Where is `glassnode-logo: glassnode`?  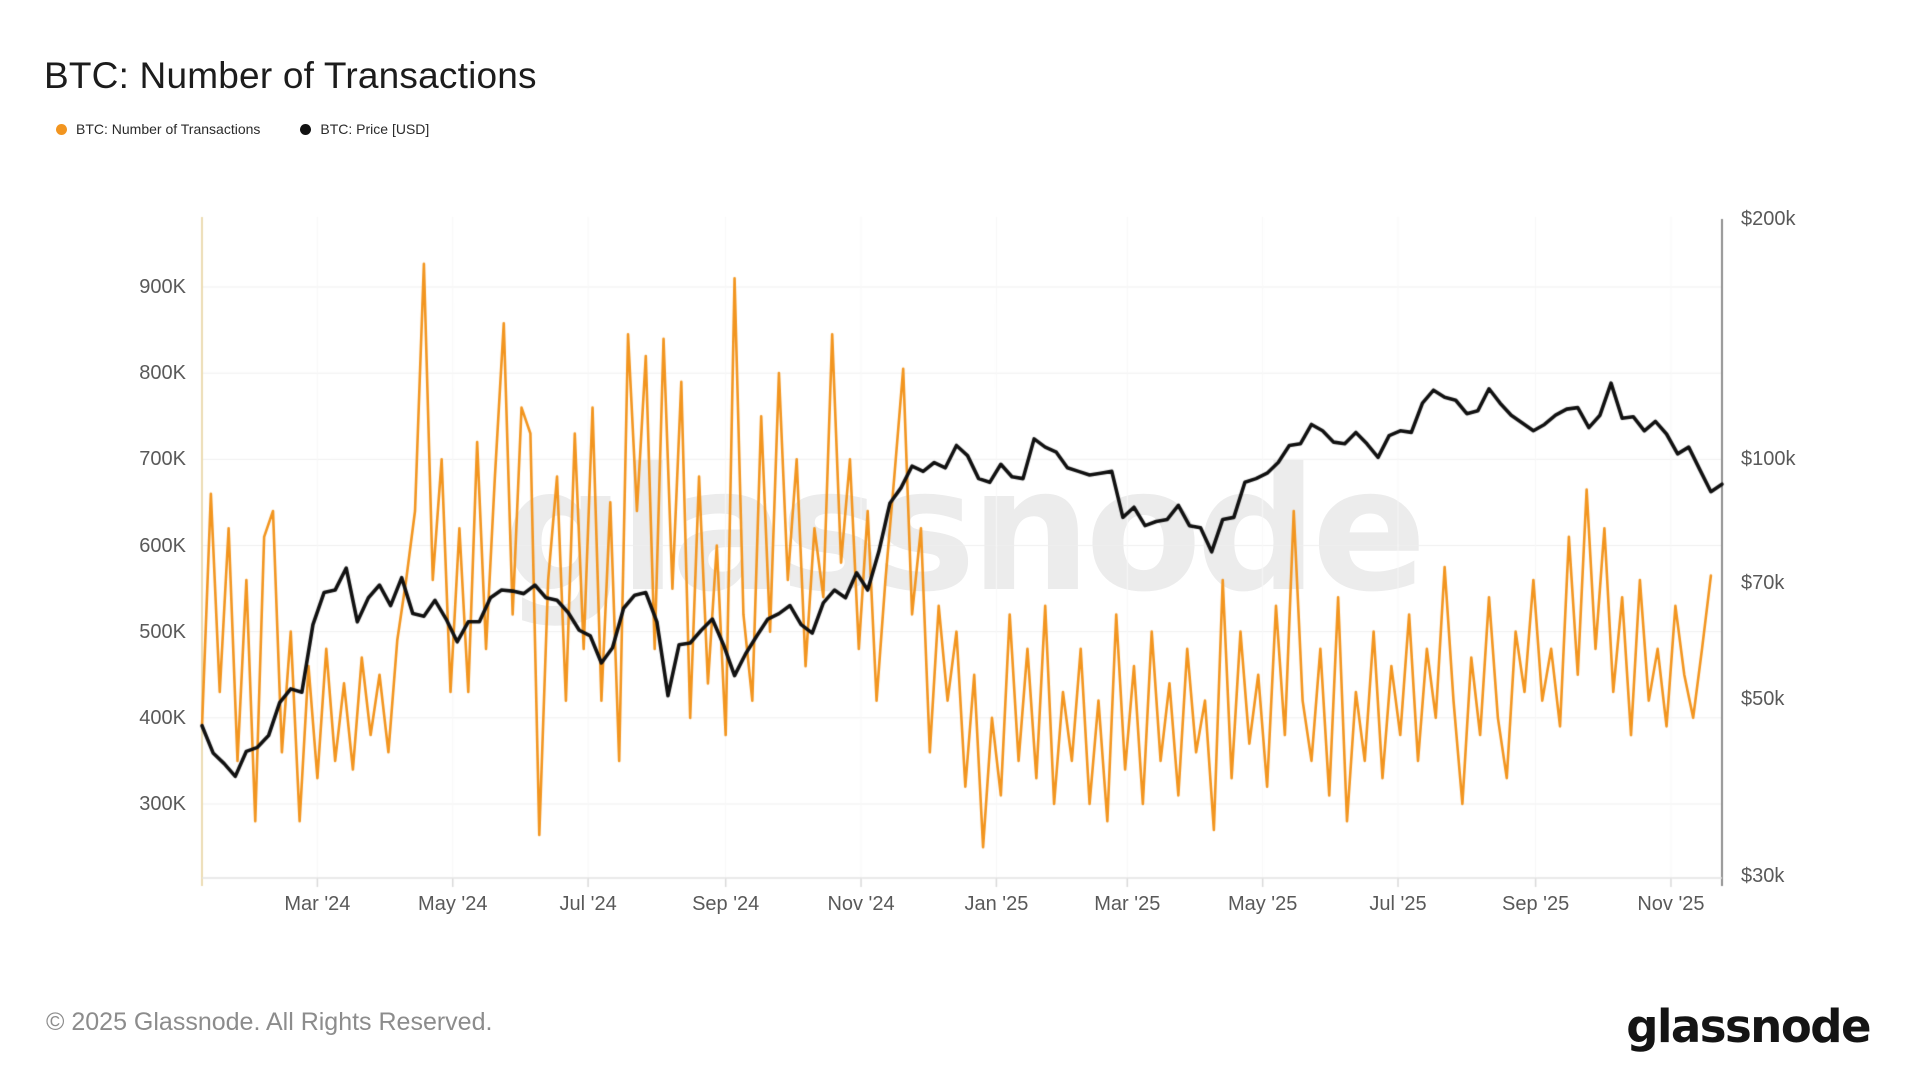
glassnode-logo: glassnode is located at coordinates (1748, 1026).